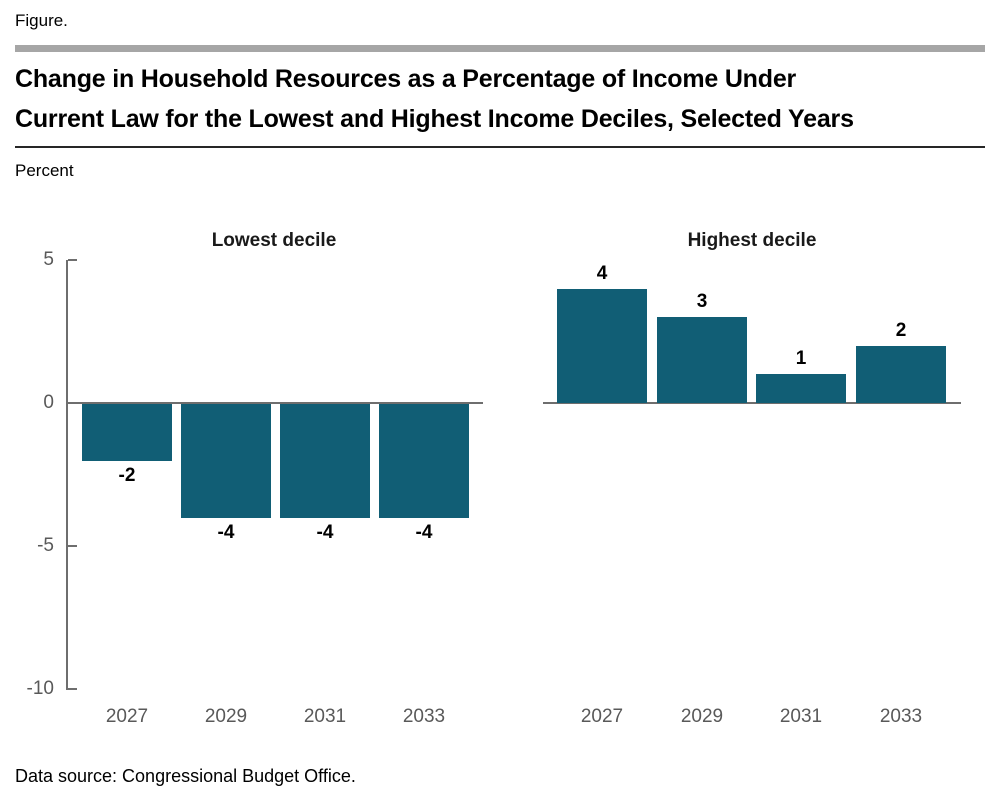  Describe the element at coordinates (500, 48) in the screenshot. I see `header-rule` at that location.